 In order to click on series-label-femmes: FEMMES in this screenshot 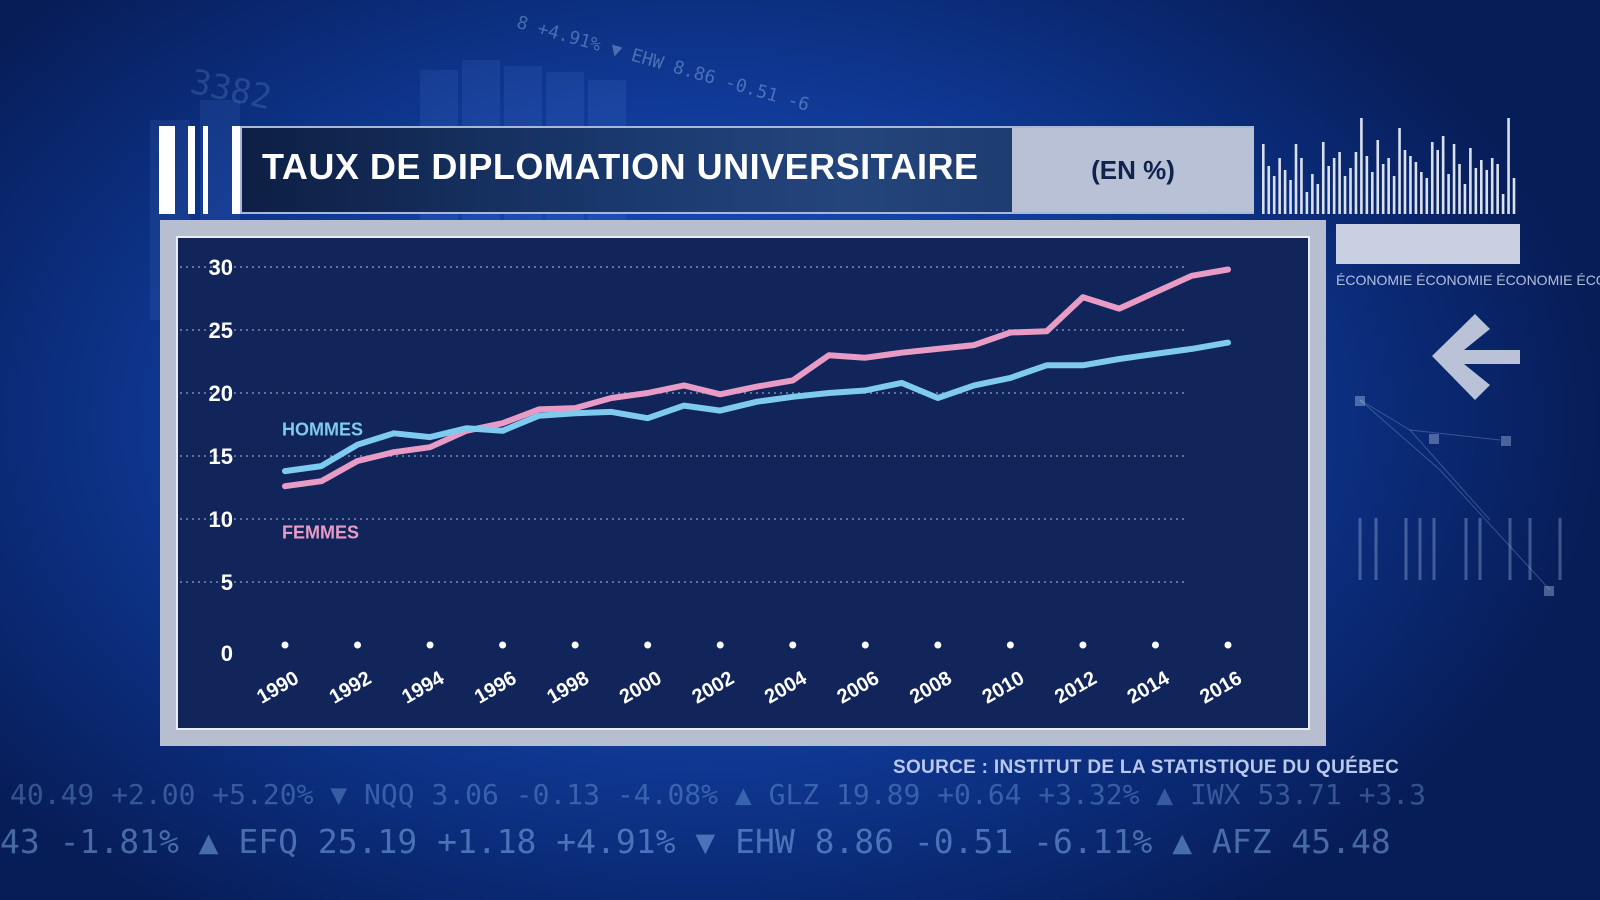, I will do `click(320, 533)`.